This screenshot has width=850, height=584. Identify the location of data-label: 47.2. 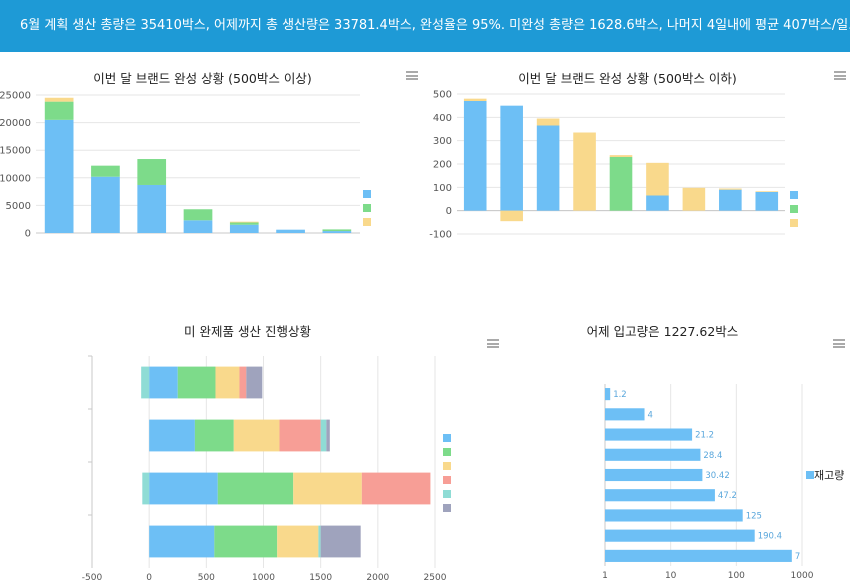
(727, 496).